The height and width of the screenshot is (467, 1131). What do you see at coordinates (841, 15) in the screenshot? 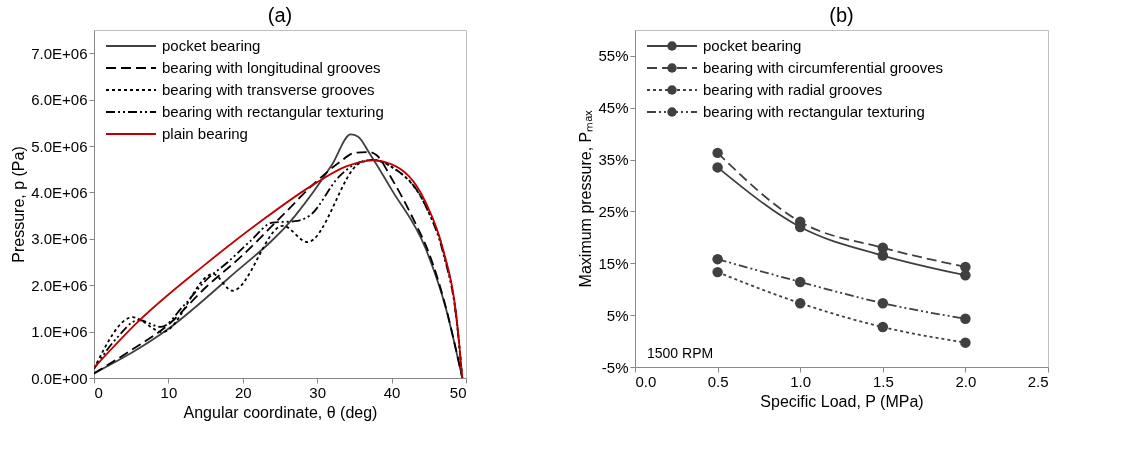
I see `chart-title: (b)` at bounding box center [841, 15].